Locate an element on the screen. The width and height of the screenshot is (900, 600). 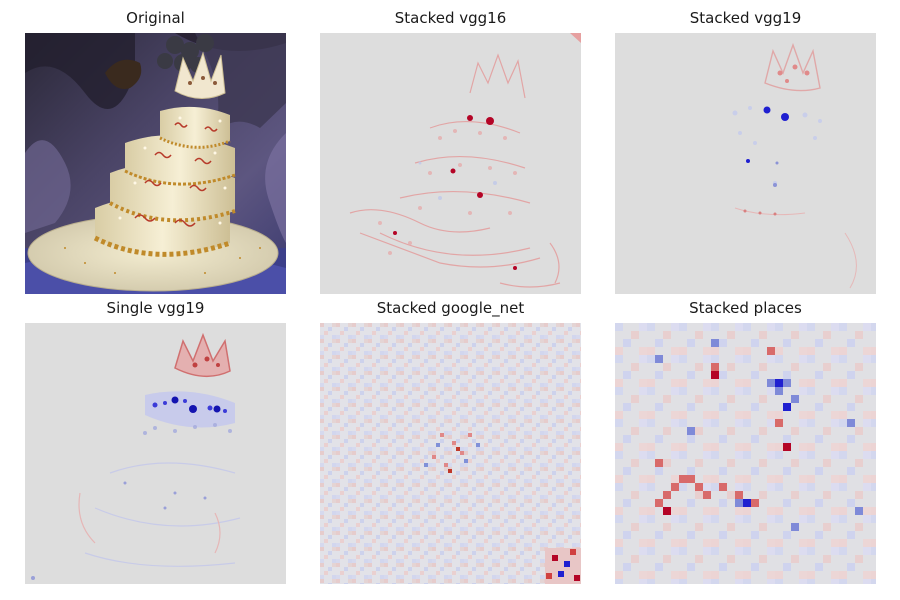
panel-title: Stacked google_net is located at coordinates (450, 308).